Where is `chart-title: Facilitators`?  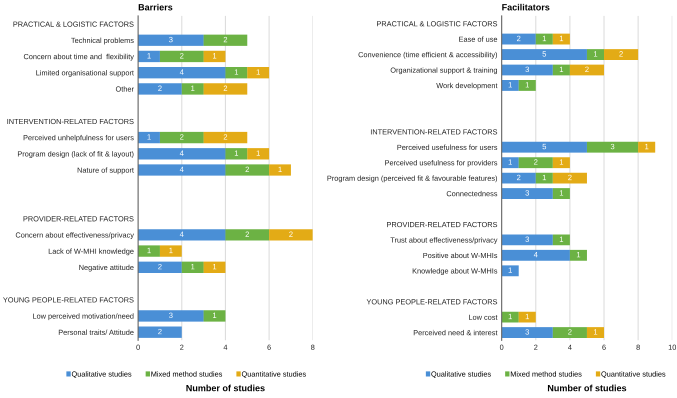
chart-title: Facilitators is located at coordinates (526, 7).